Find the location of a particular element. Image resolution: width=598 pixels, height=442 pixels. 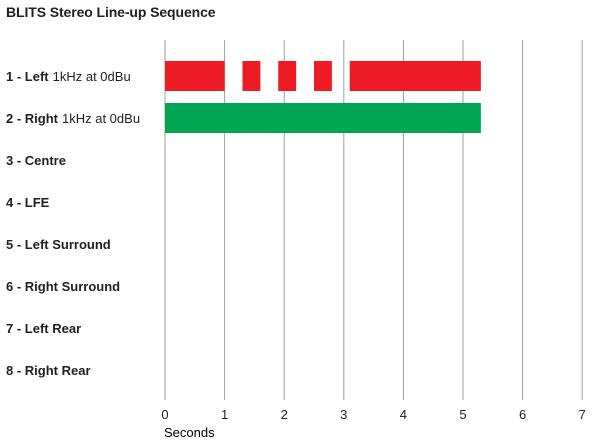

row-label: 5 - Left Surround is located at coordinates (58, 244).